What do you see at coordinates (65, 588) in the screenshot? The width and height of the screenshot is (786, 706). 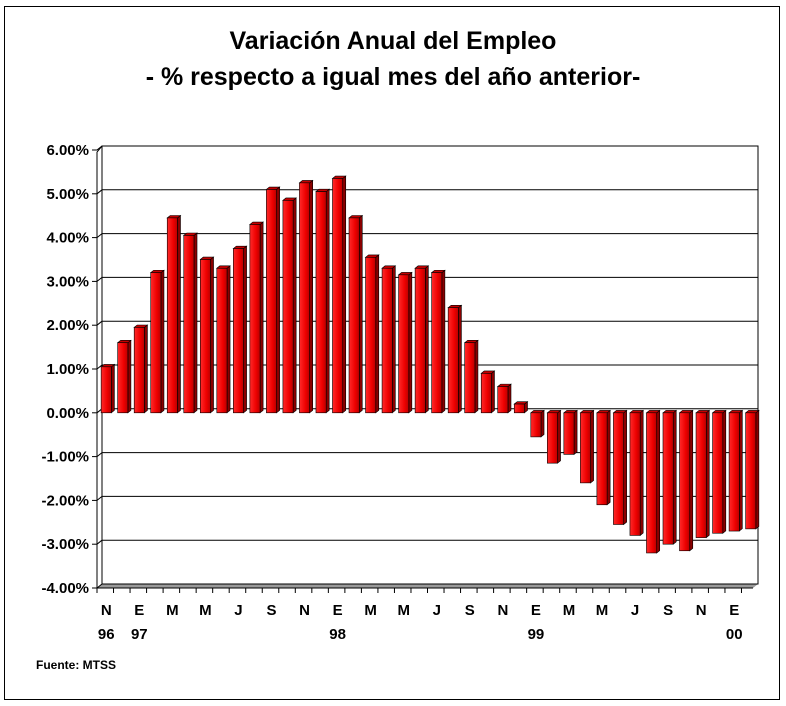 I see `y-tick-label: -4.00%` at bounding box center [65, 588].